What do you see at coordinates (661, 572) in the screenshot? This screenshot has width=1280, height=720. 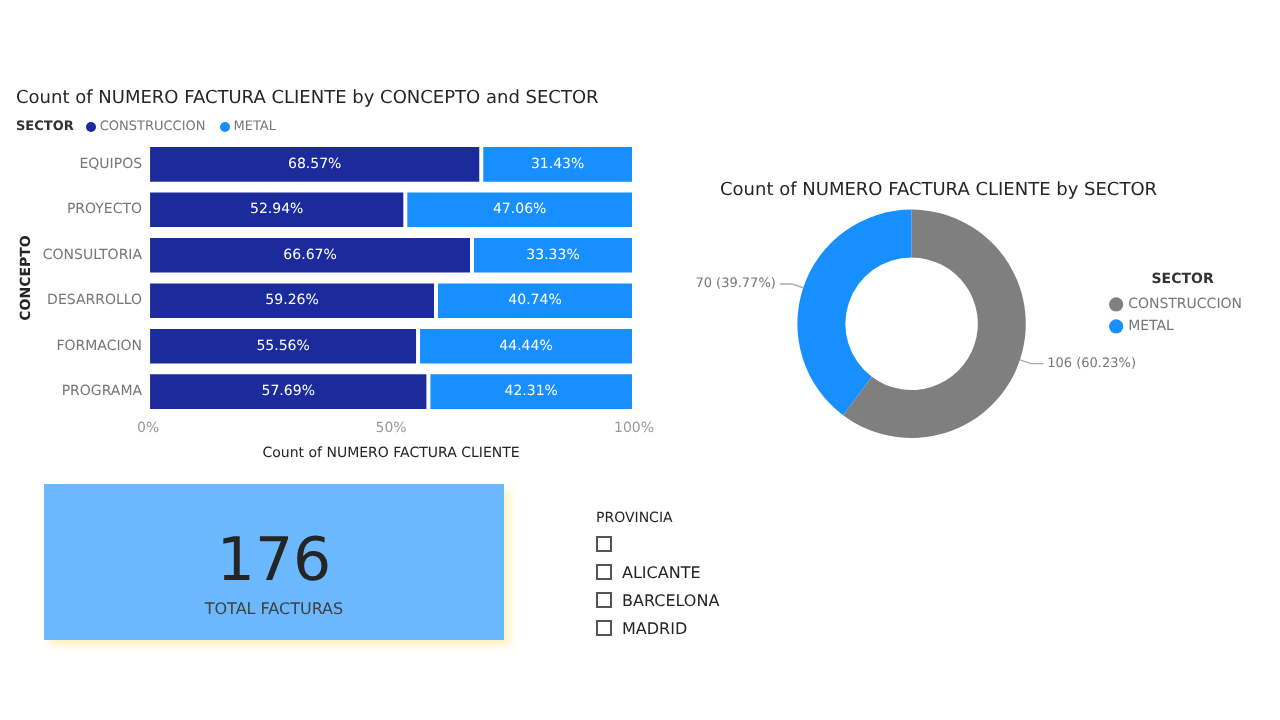 I see `category-label: ALICANTE` at bounding box center [661, 572].